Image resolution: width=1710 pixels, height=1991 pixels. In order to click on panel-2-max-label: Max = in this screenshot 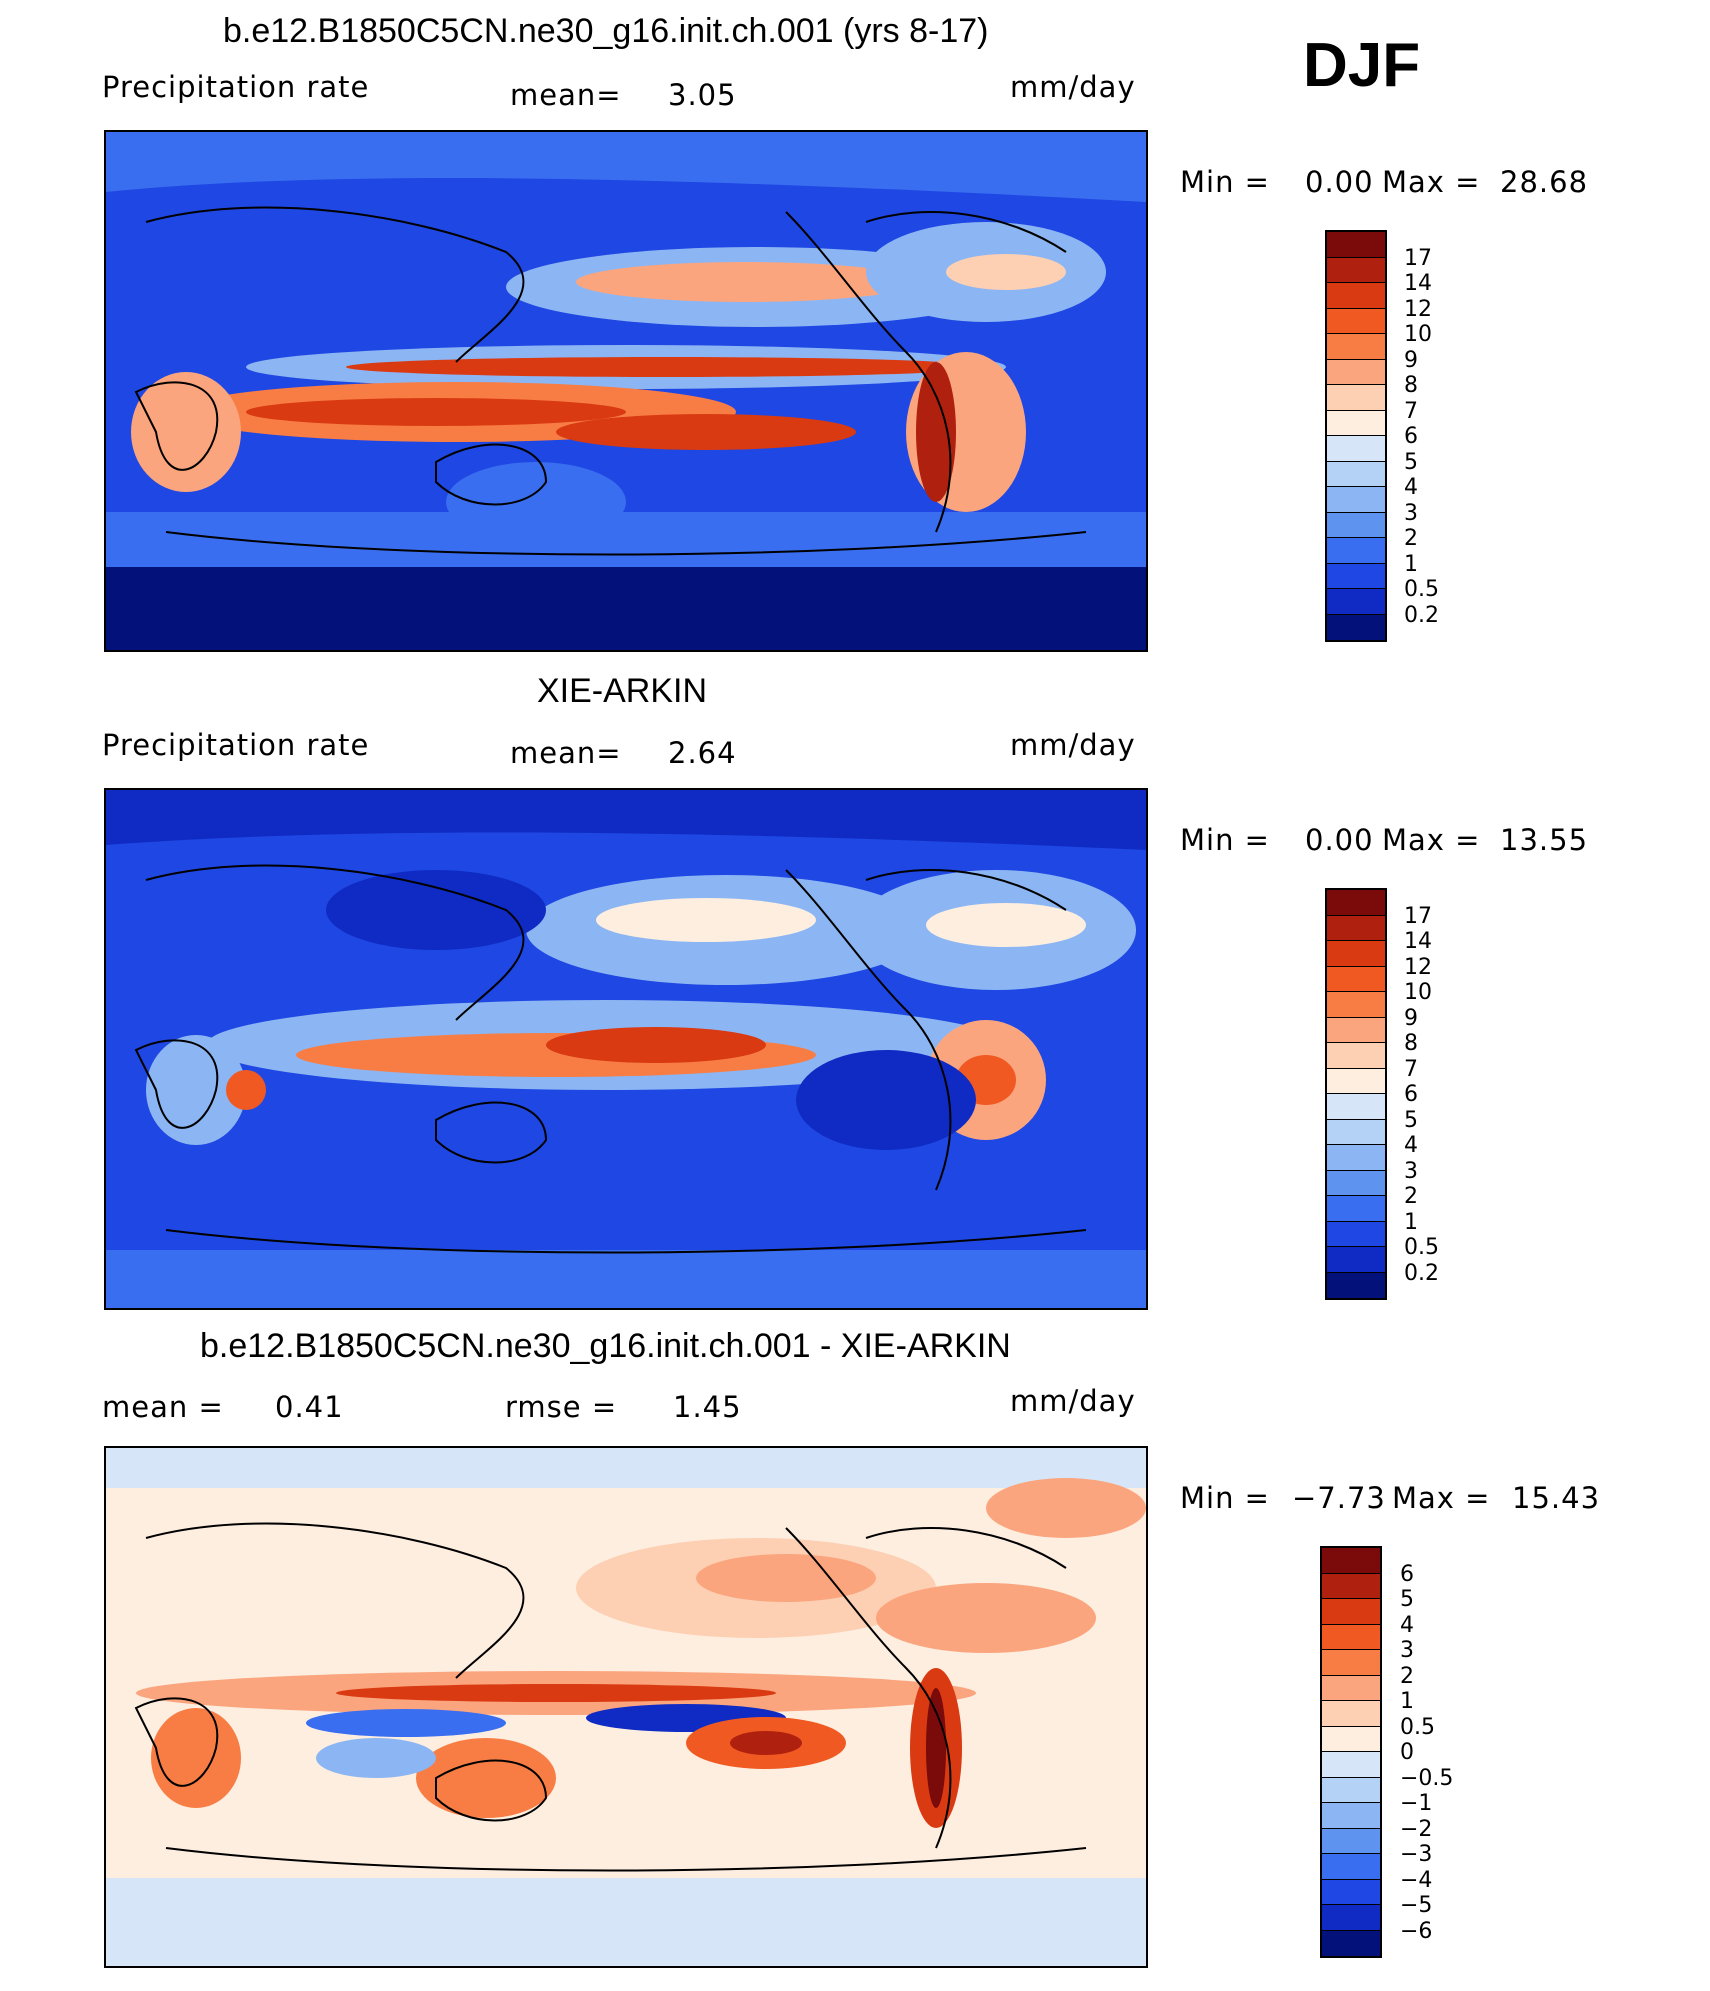, I will do `click(1431, 840)`.